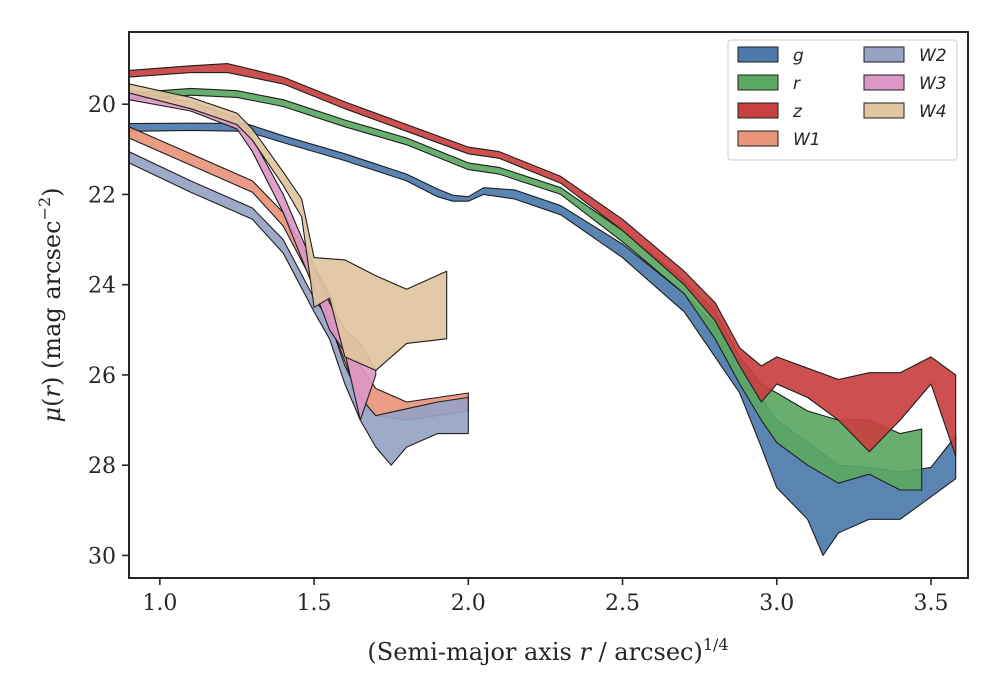  Describe the element at coordinates (102, 105) in the screenshot. I see `y-tick-label: 20` at that location.